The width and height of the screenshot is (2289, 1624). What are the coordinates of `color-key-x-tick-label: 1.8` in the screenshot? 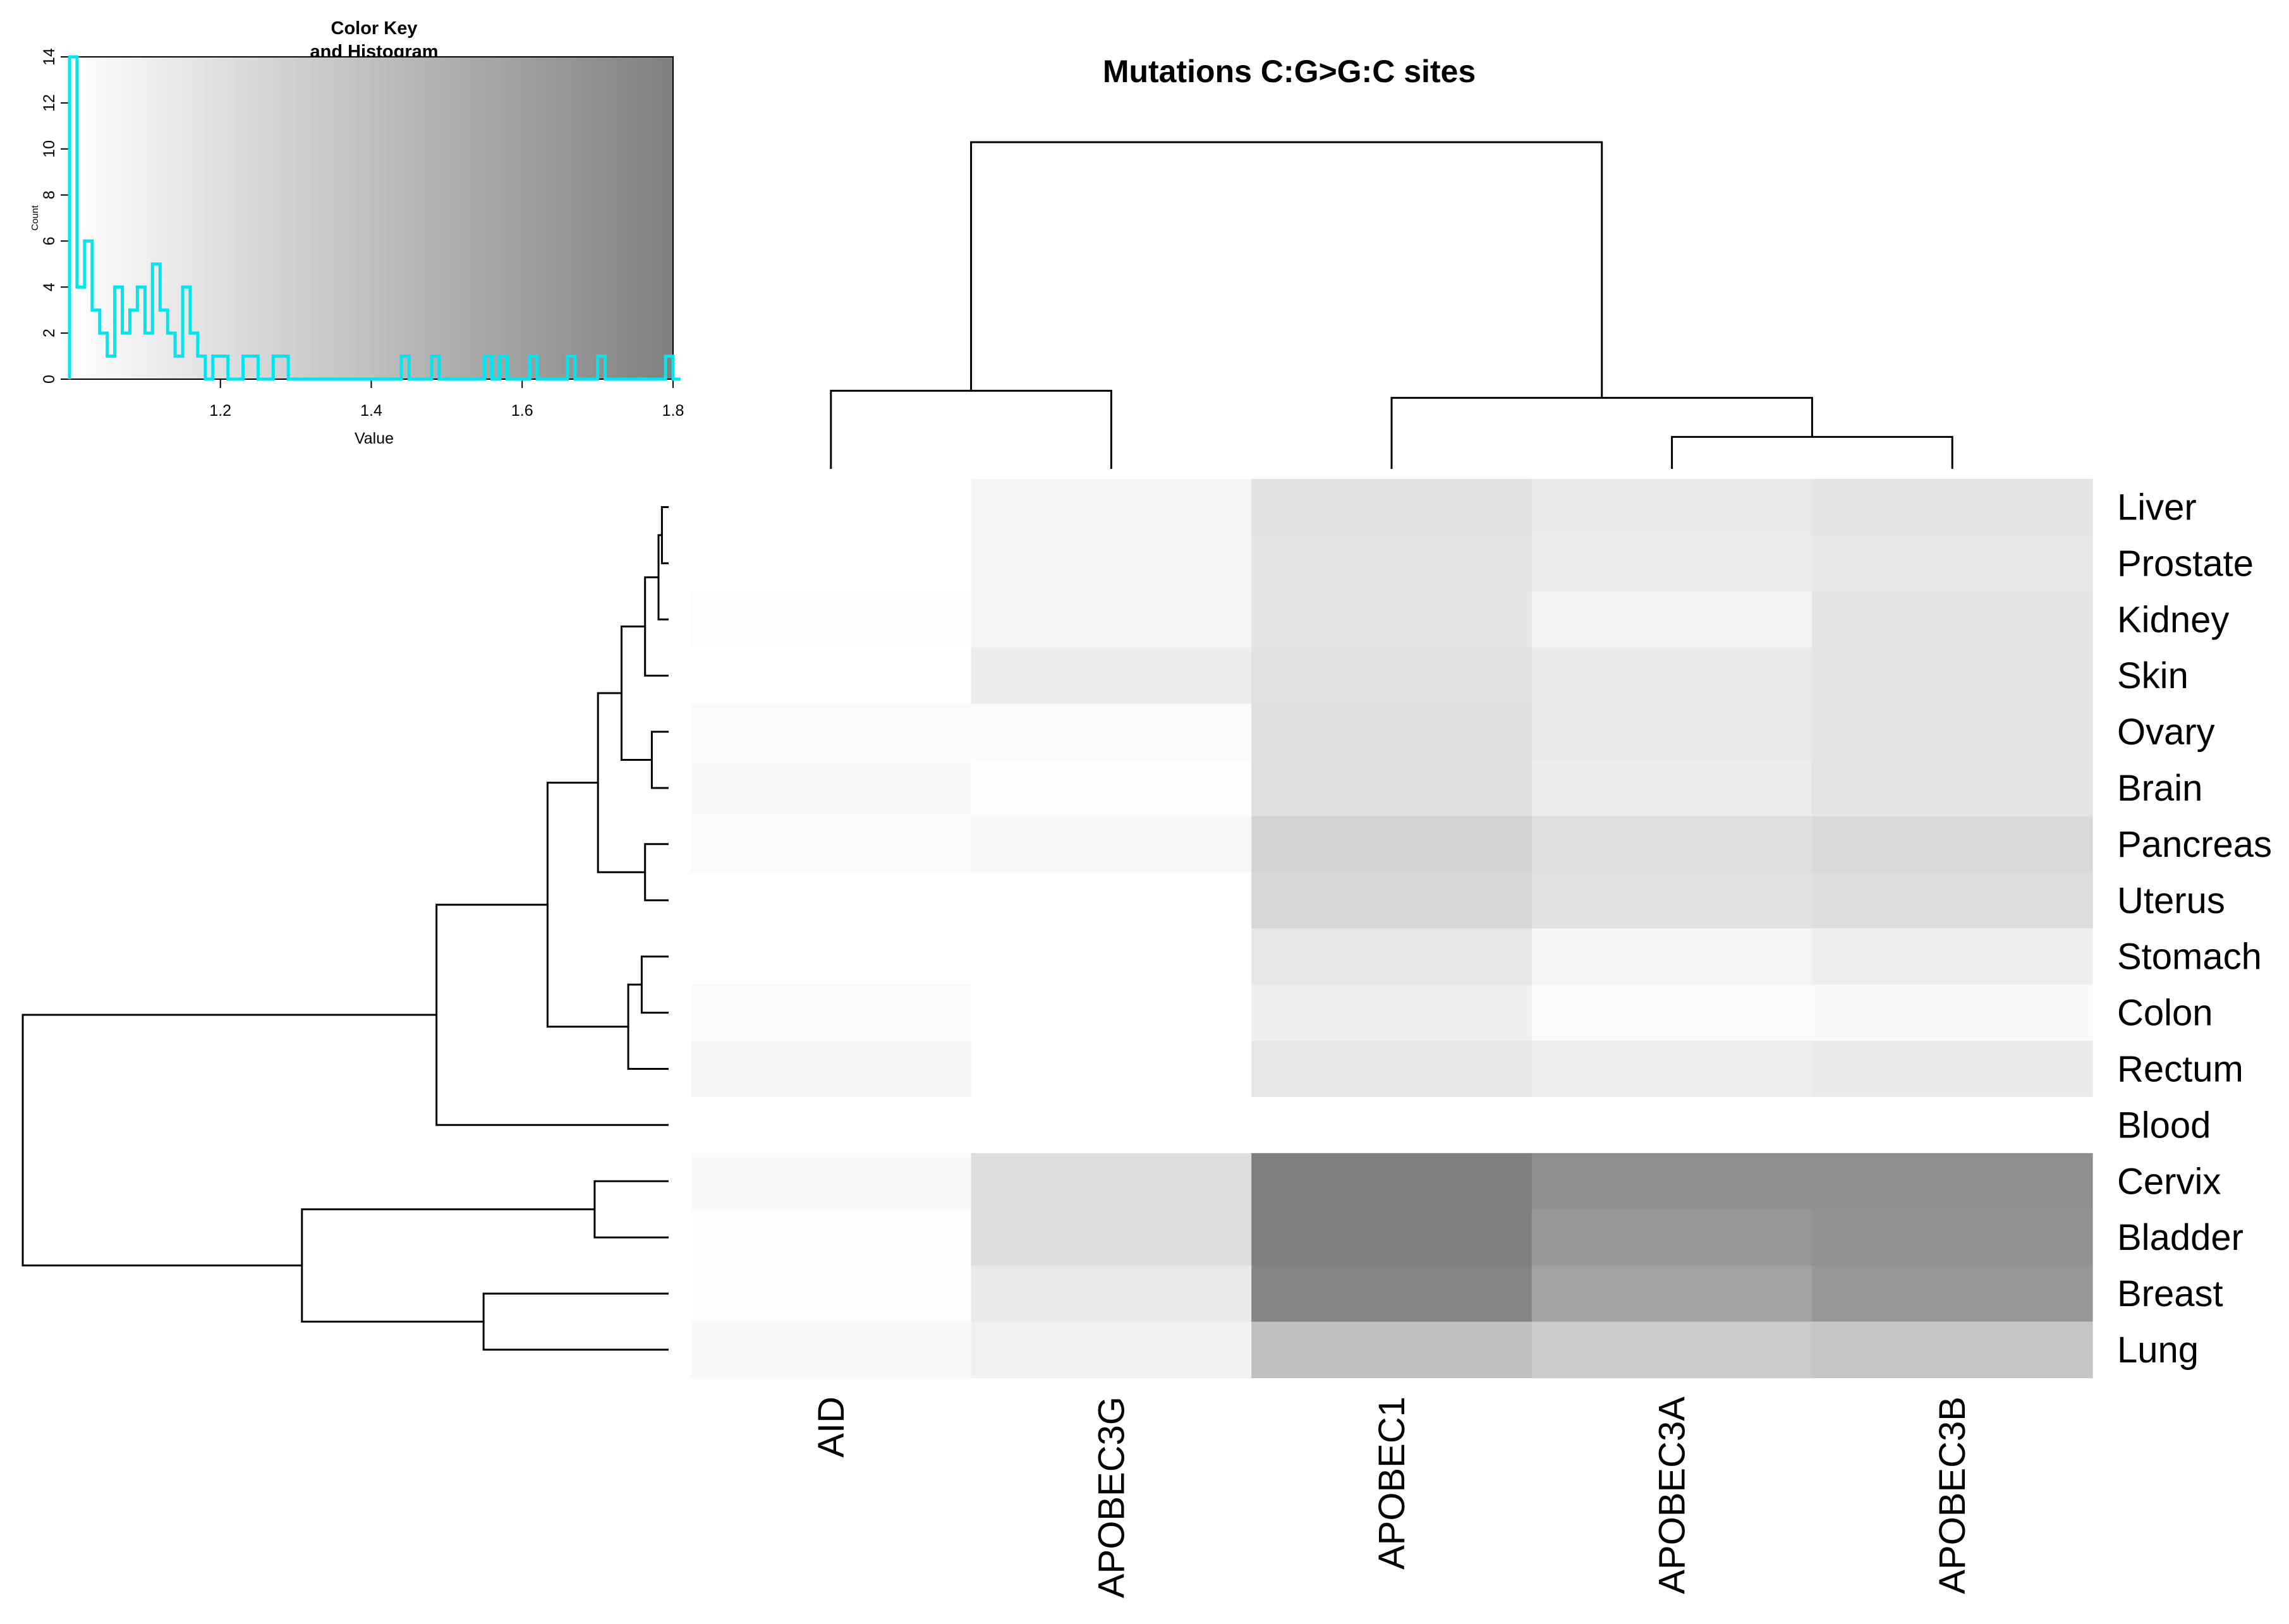 It's located at (673, 411).